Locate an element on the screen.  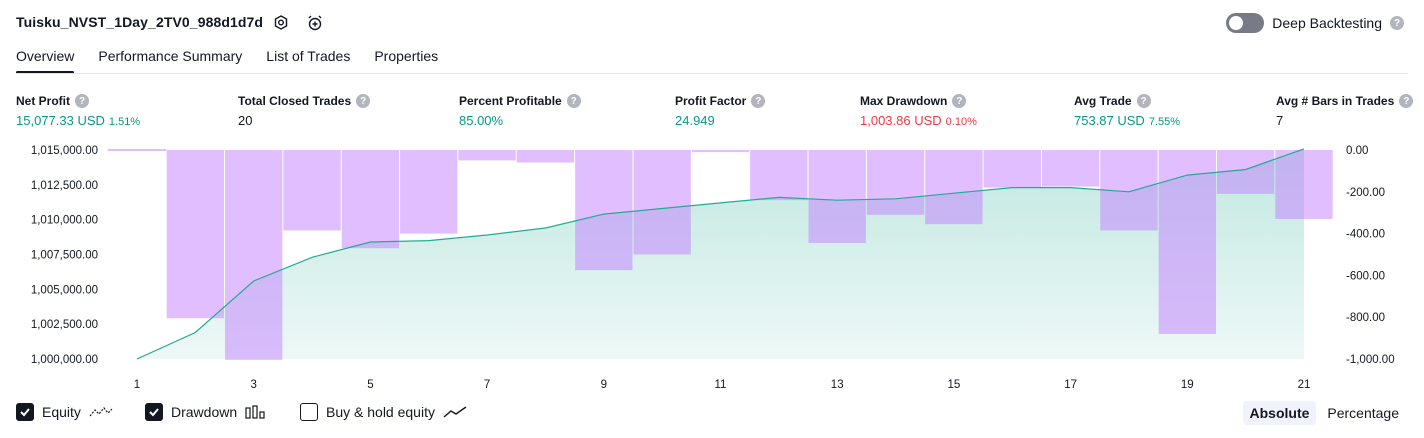
deep-backtesting-control: Deep Backtesting ? is located at coordinates (1315, 23).